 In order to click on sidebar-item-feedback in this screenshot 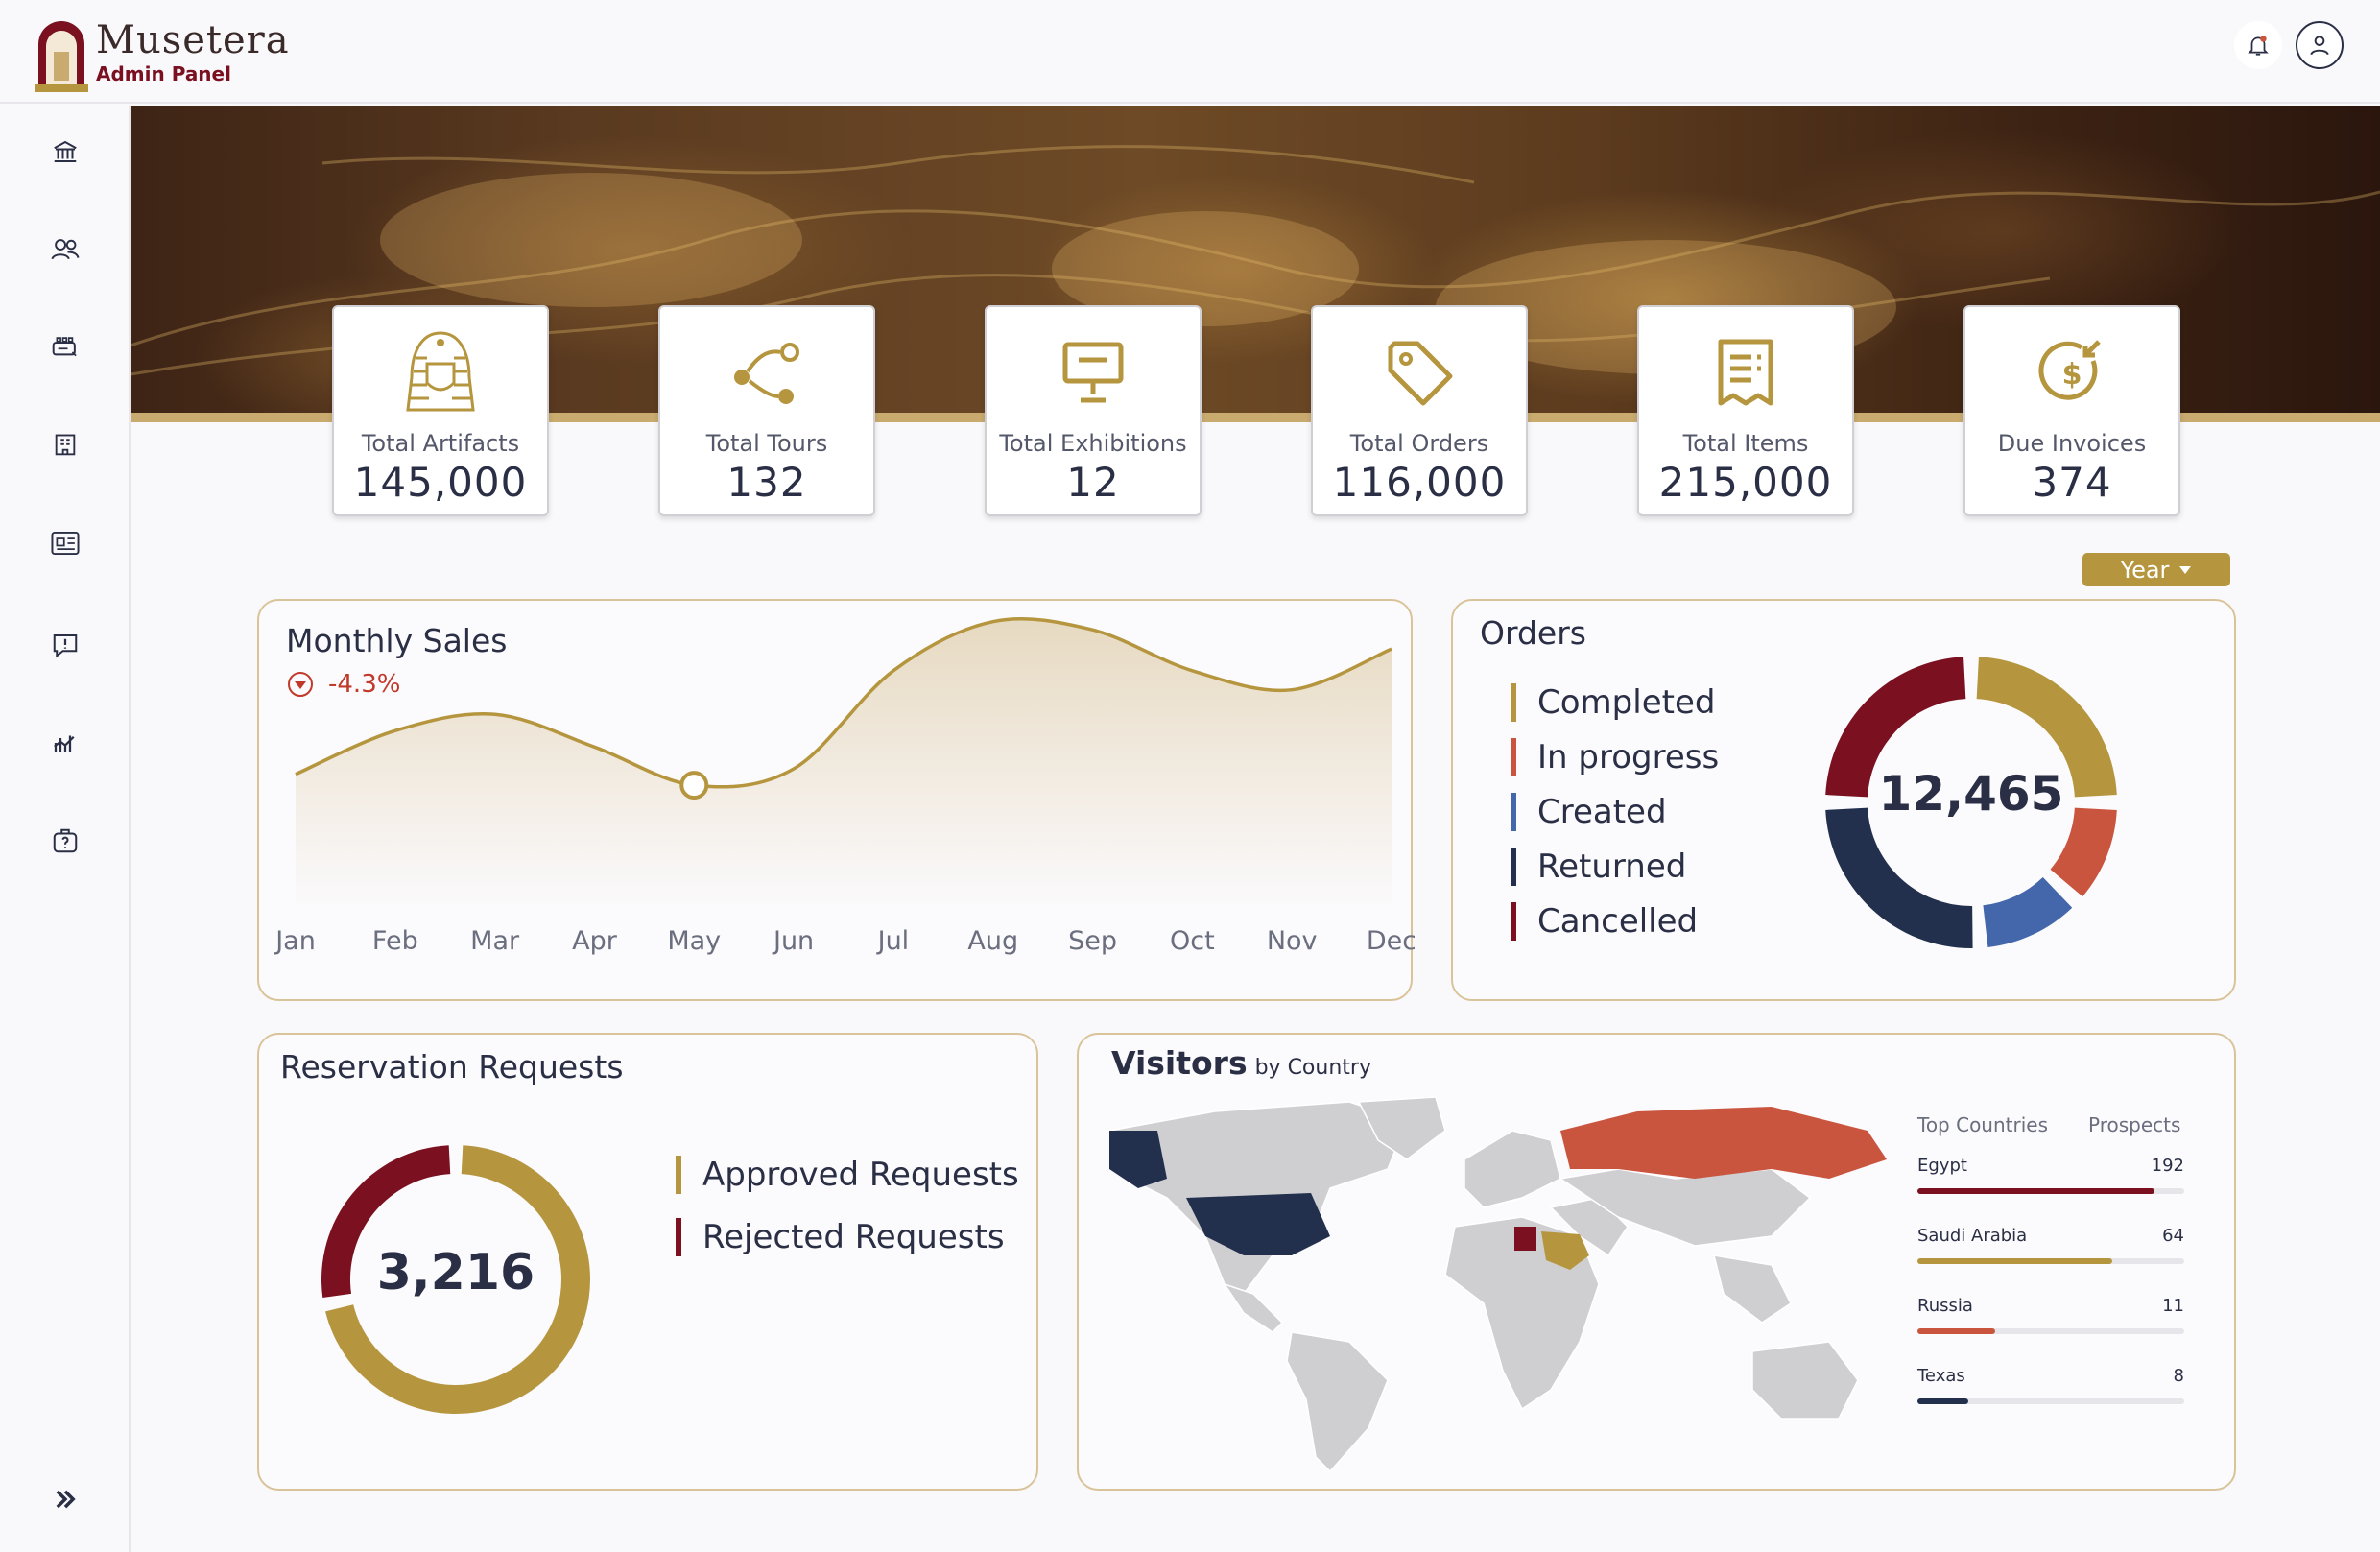, I will do `click(65, 645)`.